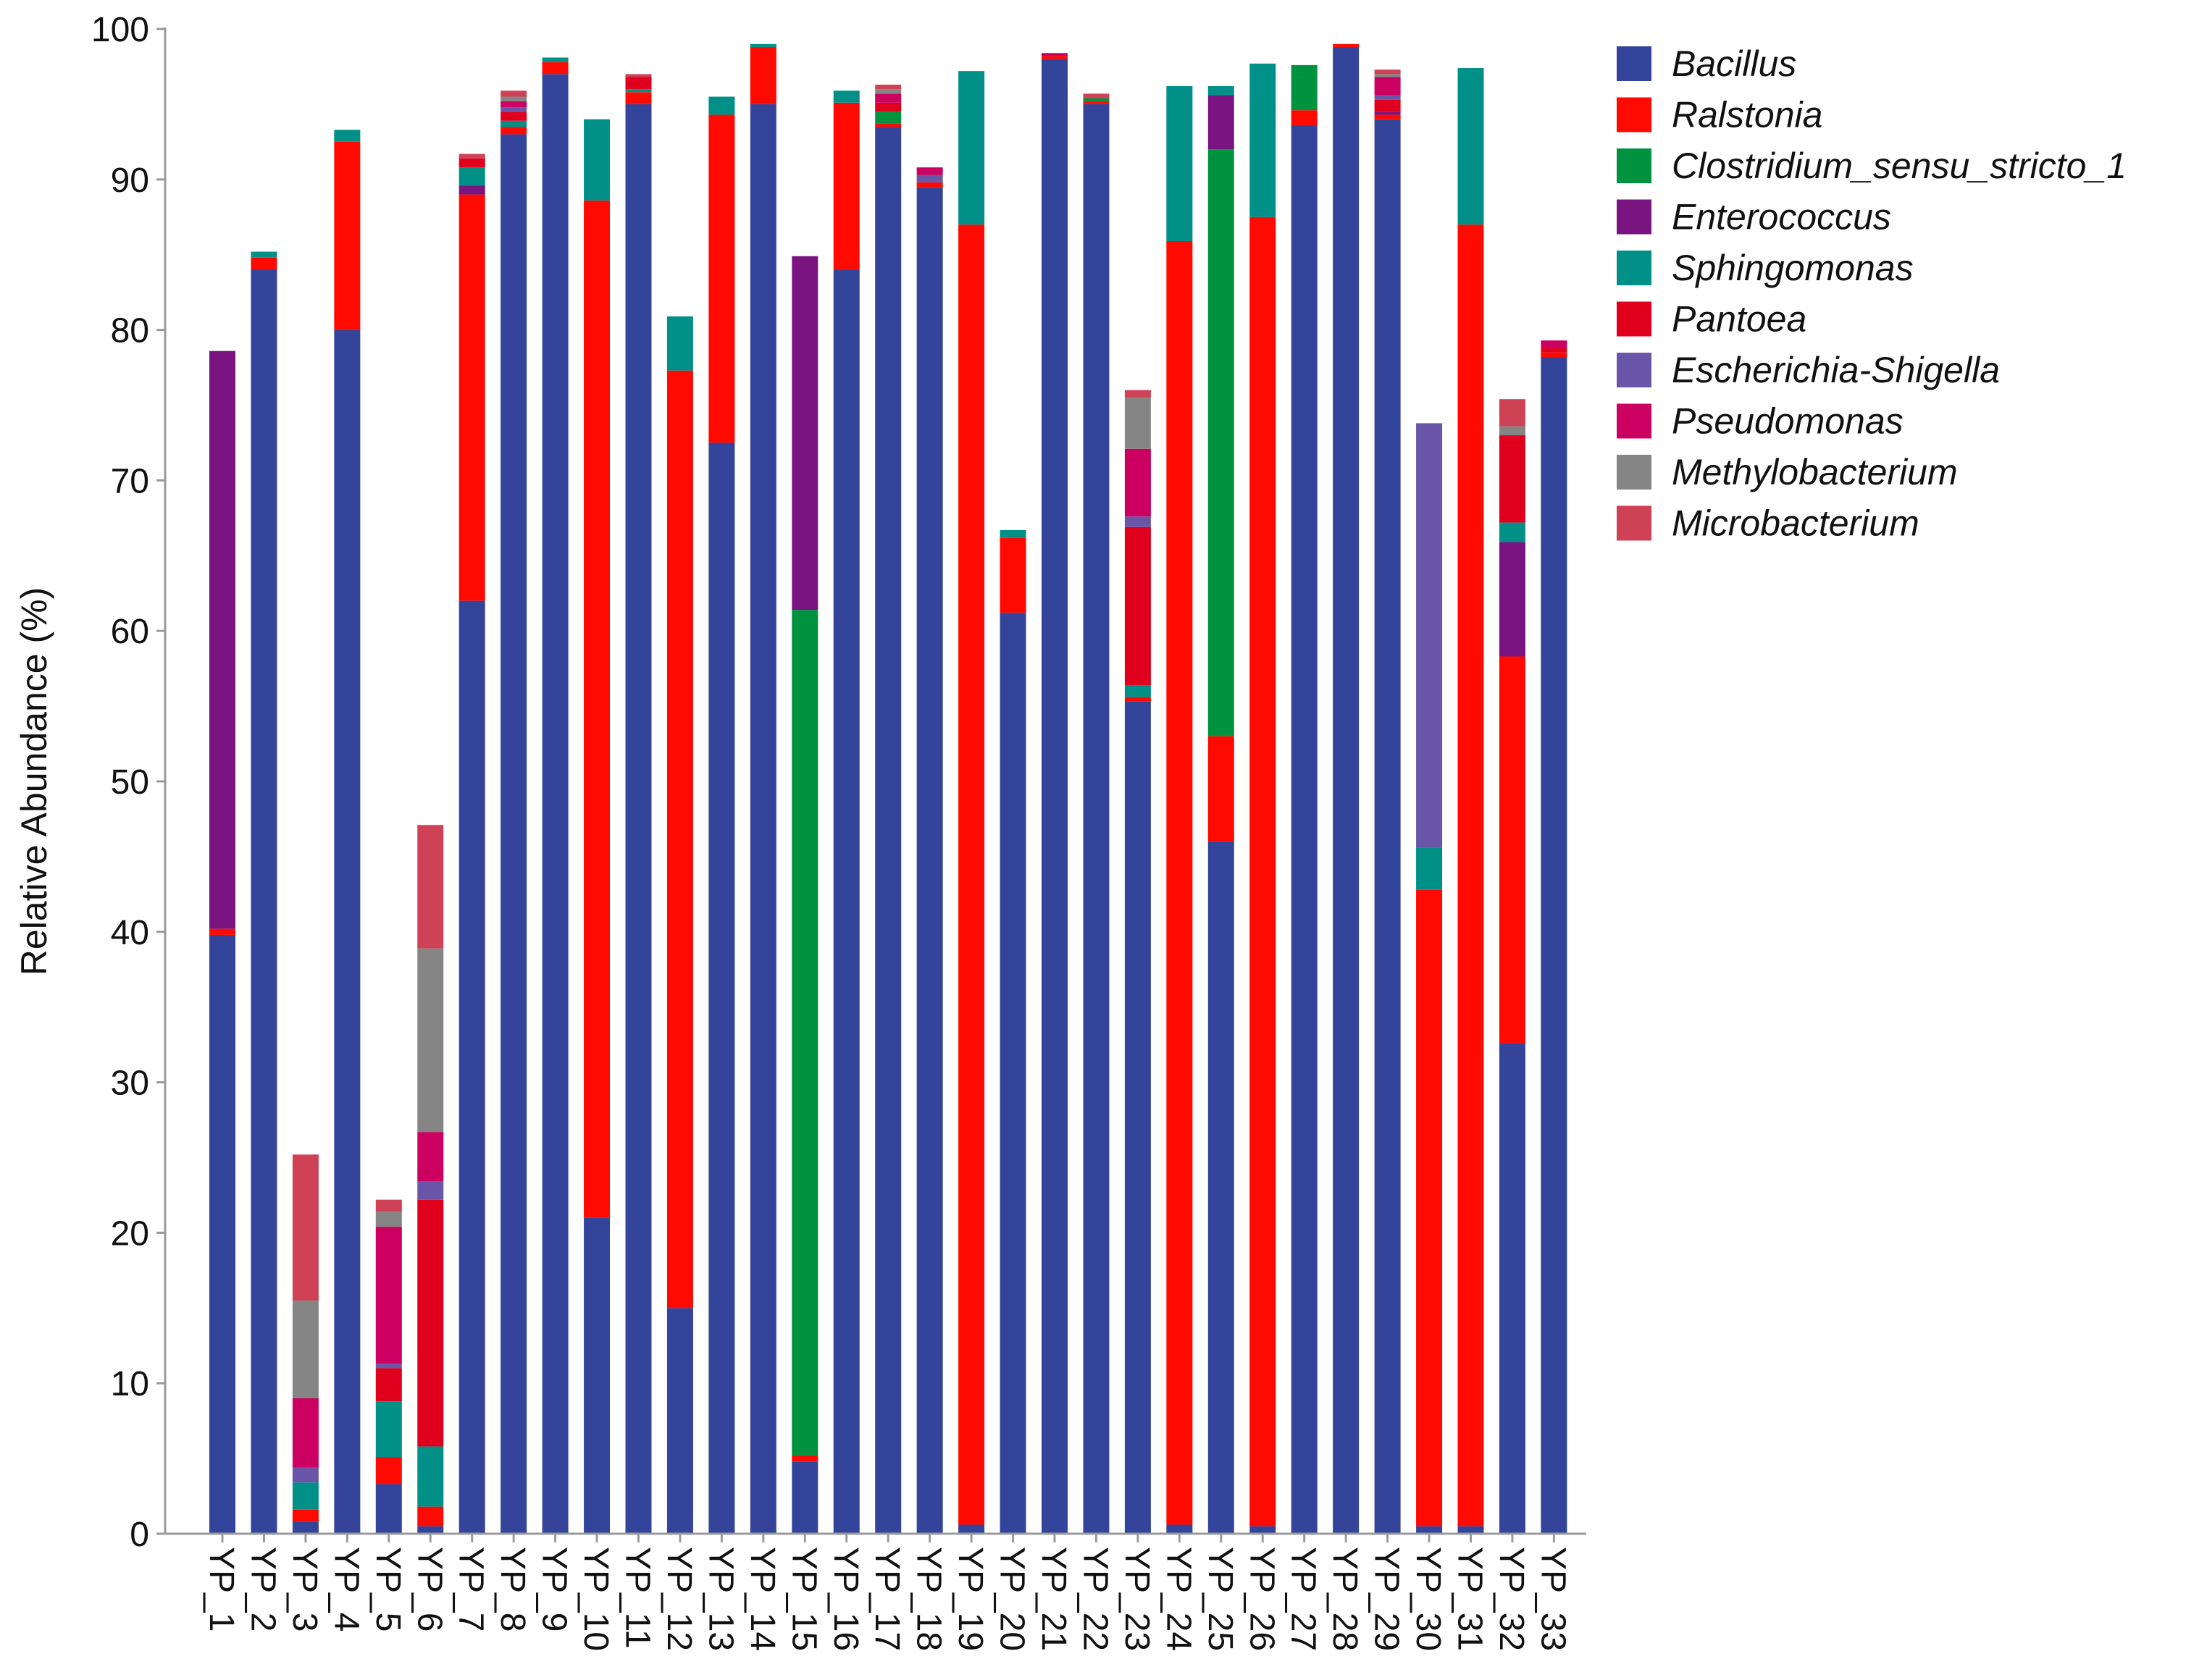 This screenshot has height=1680, width=2186. I want to click on x-tick-label-yp-6: YP_6, so click(429, 1589).